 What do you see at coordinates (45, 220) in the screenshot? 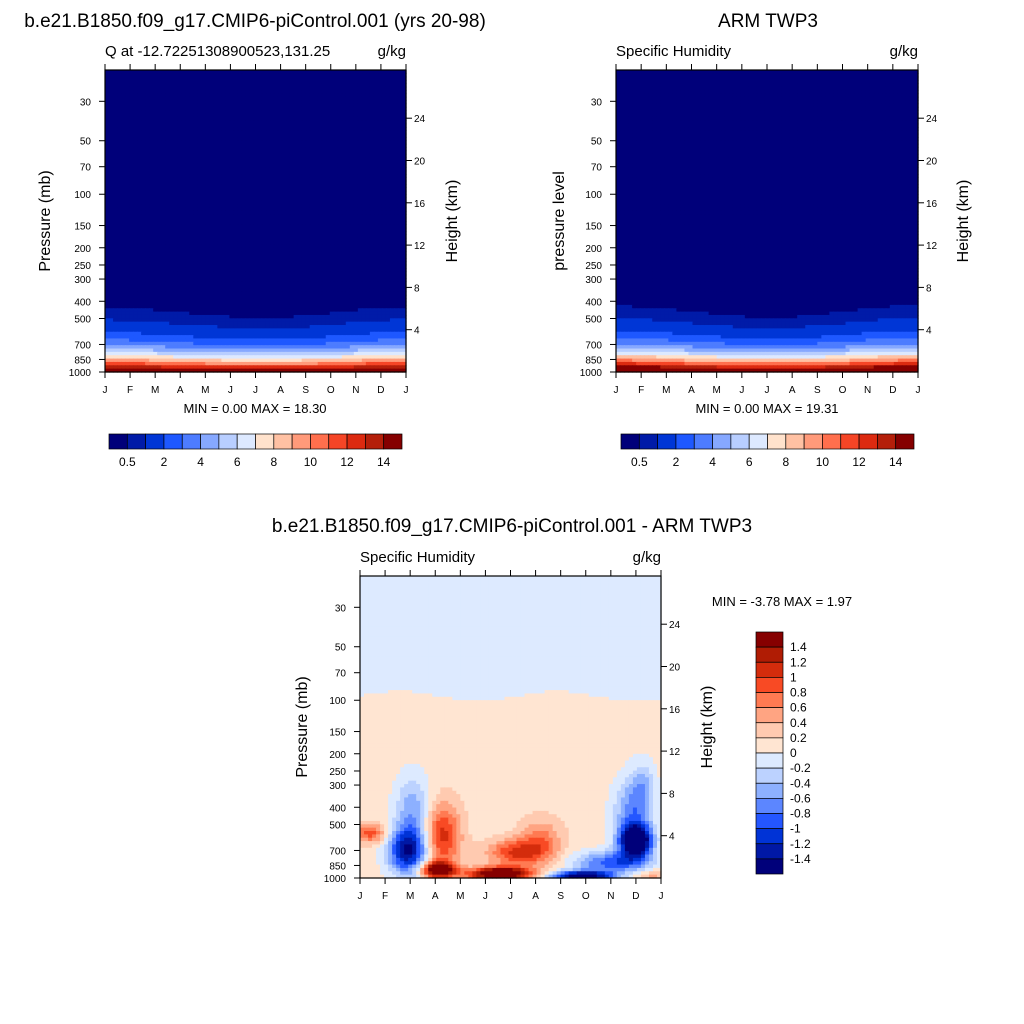
I see `panel-model-y-axis-label: Pressure (mb)` at bounding box center [45, 220].